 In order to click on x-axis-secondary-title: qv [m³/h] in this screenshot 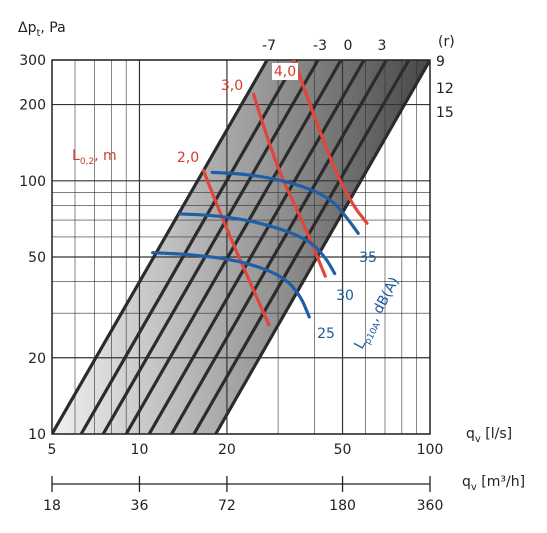, I will do `click(493, 483)`.